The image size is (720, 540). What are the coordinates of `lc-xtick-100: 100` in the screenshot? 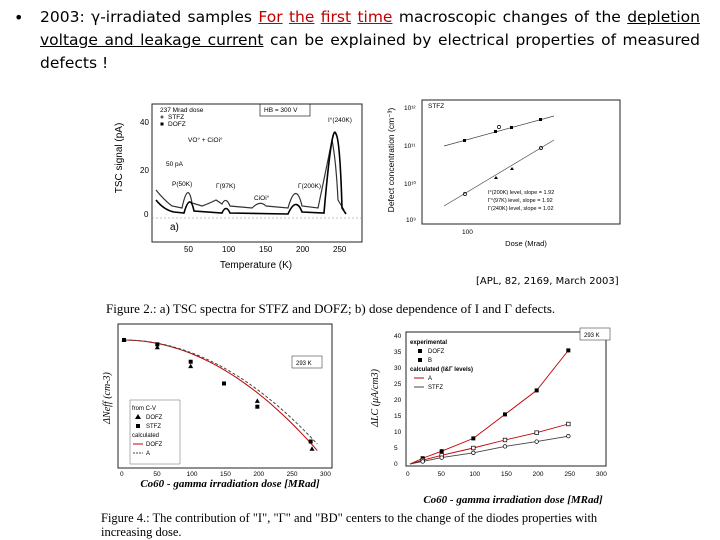 It's located at (474, 474).